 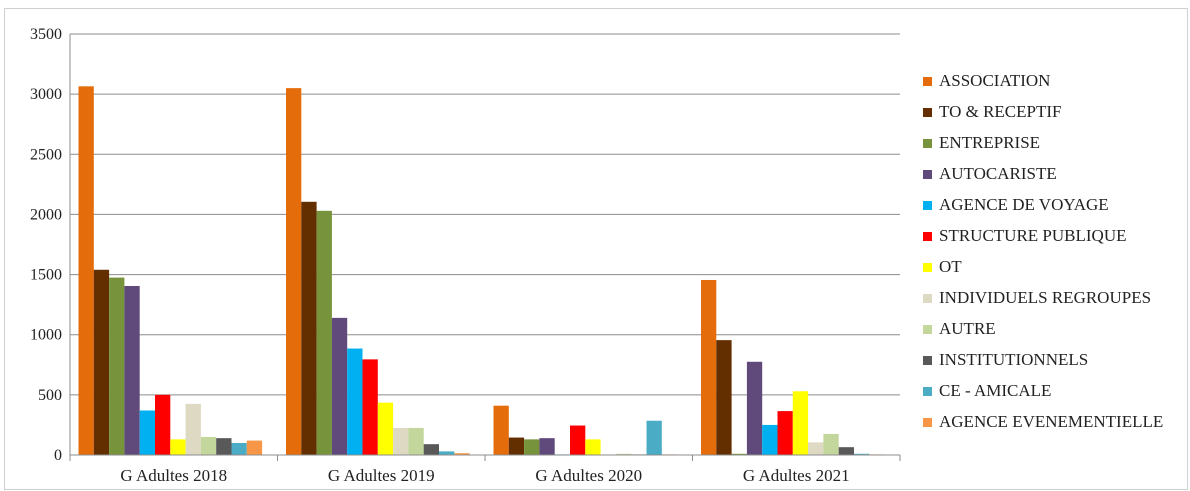 I want to click on legend-label: INDIVIDUELS REGROUPES, so click(x=1045, y=297).